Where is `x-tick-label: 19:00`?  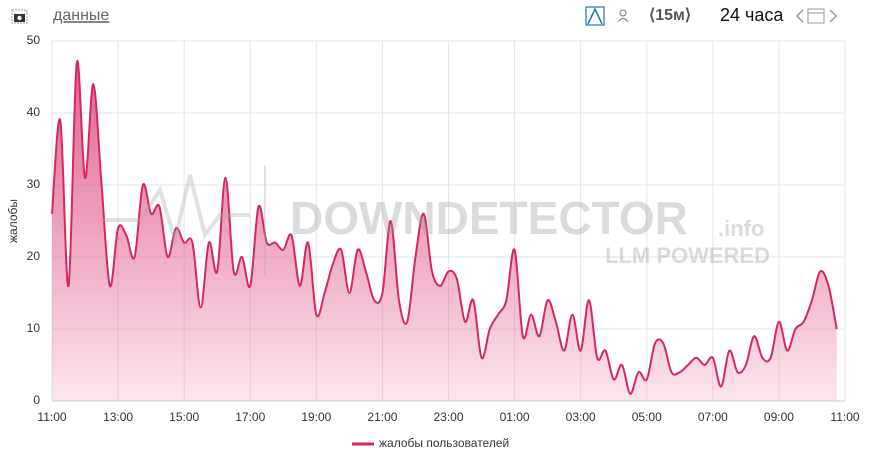
x-tick-label: 19:00 is located at coordinates (316, 417).